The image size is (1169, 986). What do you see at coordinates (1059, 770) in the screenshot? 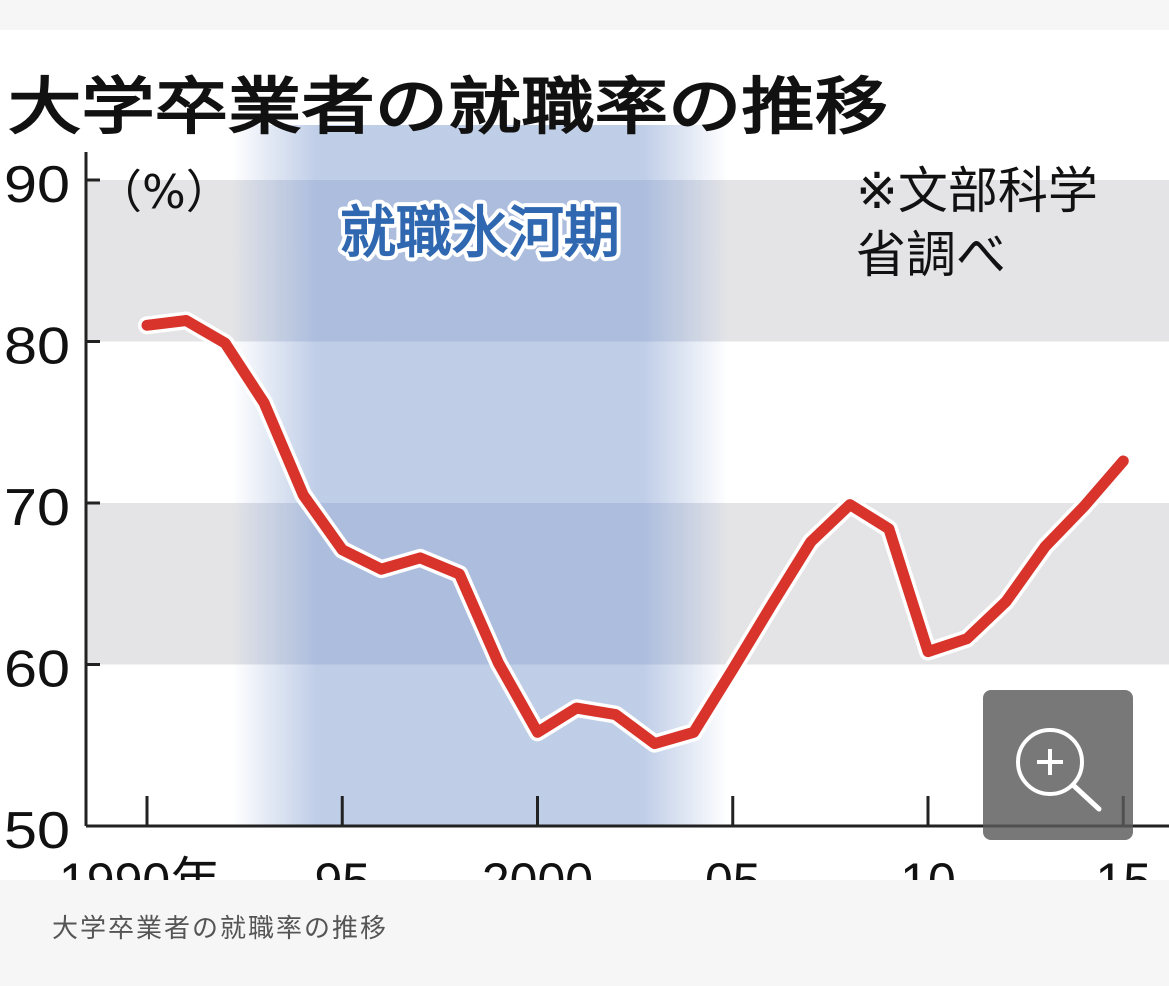
I see `zoom-in-icon` at bounding box center [1059, 770].